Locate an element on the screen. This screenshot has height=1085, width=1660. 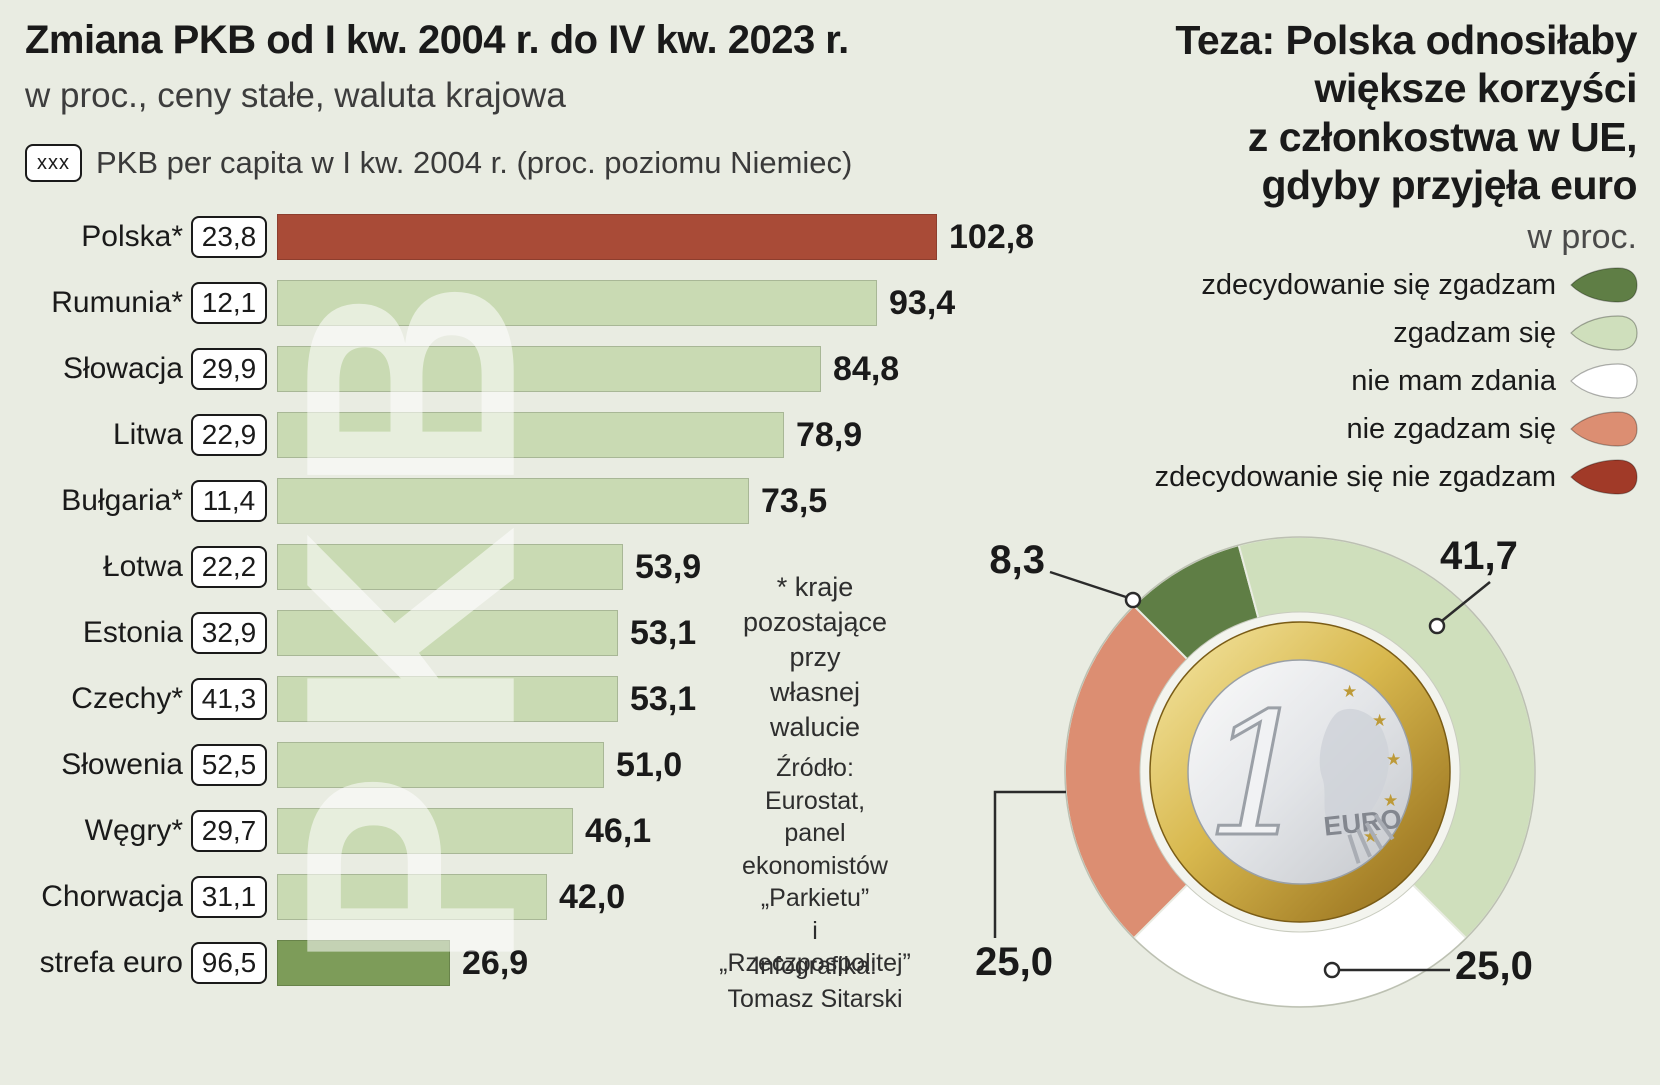
bar-row: Bułgaria* 11,4 73,5 is located at coordinates (529, 501).